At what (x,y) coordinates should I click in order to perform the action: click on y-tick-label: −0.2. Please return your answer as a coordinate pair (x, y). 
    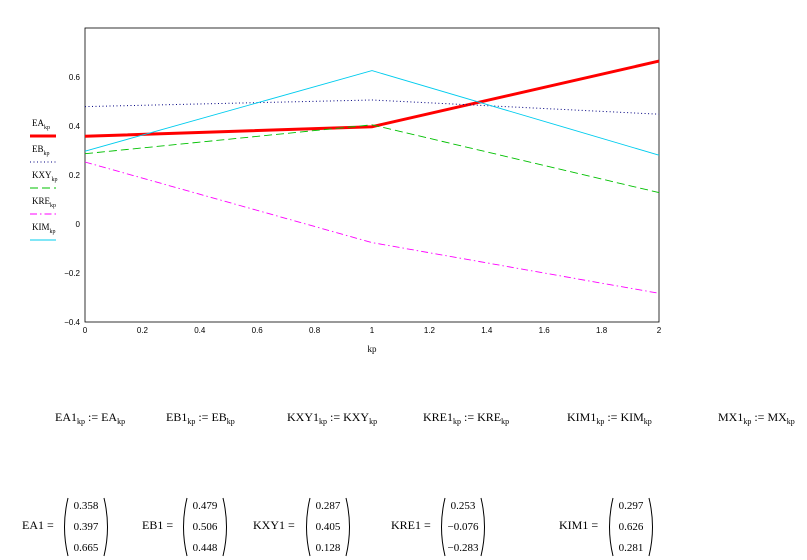
    Looking at the image, I should click on (72, 273).